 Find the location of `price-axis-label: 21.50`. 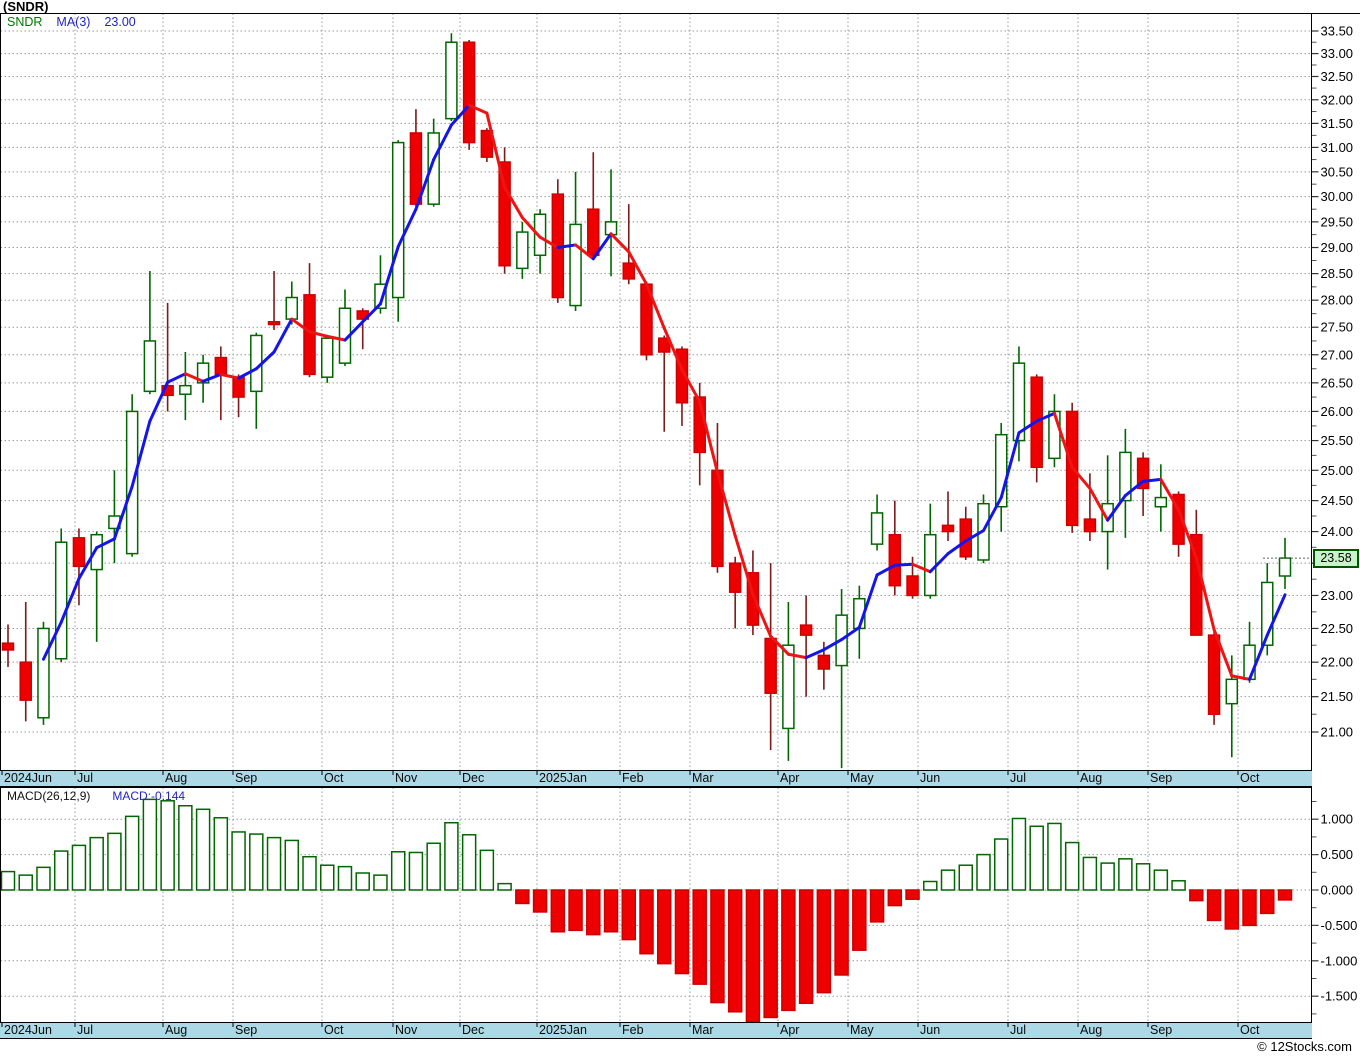

price-axis-label: 21.50 is located at coordinates (1337, 696).